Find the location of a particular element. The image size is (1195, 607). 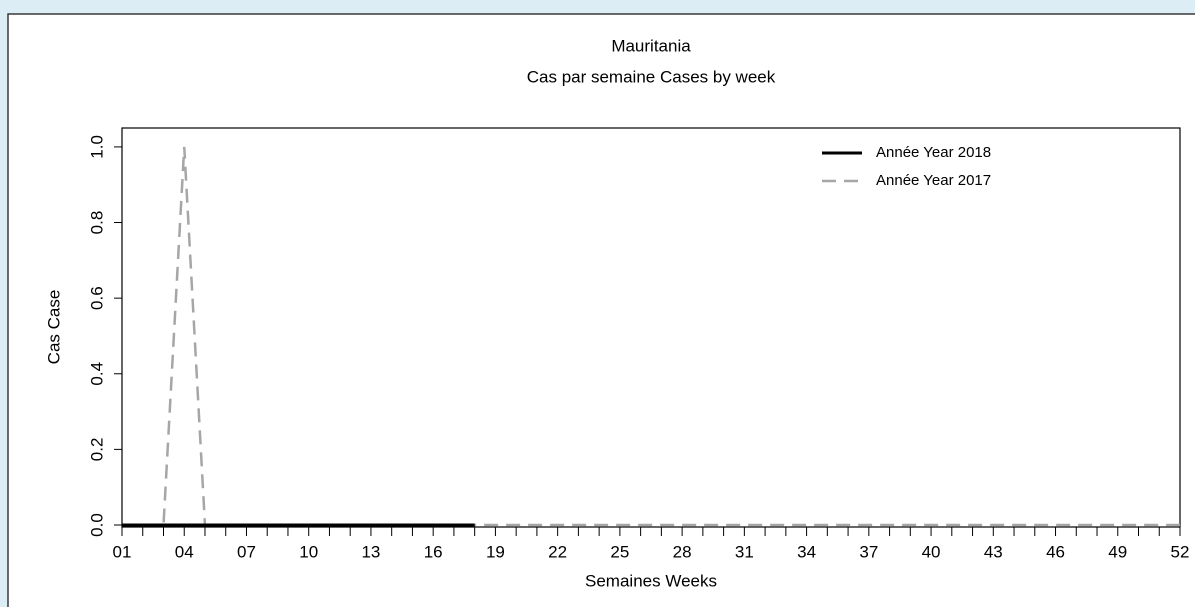

y-tick-label: 1.0 is located at coordinates (96, 147).